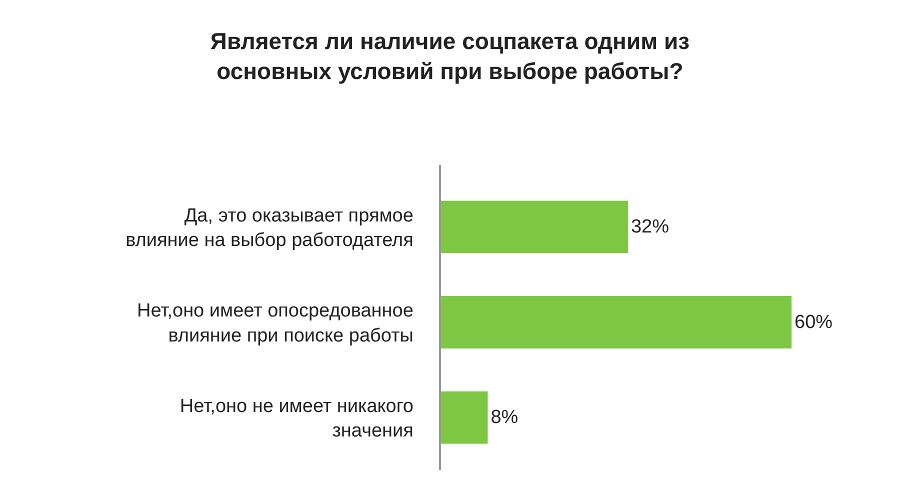 This screenshot has height=492, width=900. What do you see at coordinates (450, 56) in the screenshot?
I see `chart-title: Является ли наличие соцпакета одним из основных условий при выборе работы?` at bounding box center [450, 56].